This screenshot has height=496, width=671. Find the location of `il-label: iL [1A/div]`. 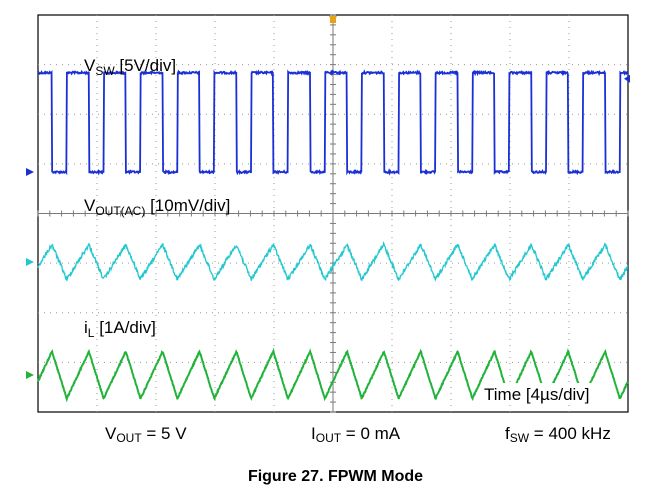

il-label: iL [1A/div] is located at coordinates (120, 329).